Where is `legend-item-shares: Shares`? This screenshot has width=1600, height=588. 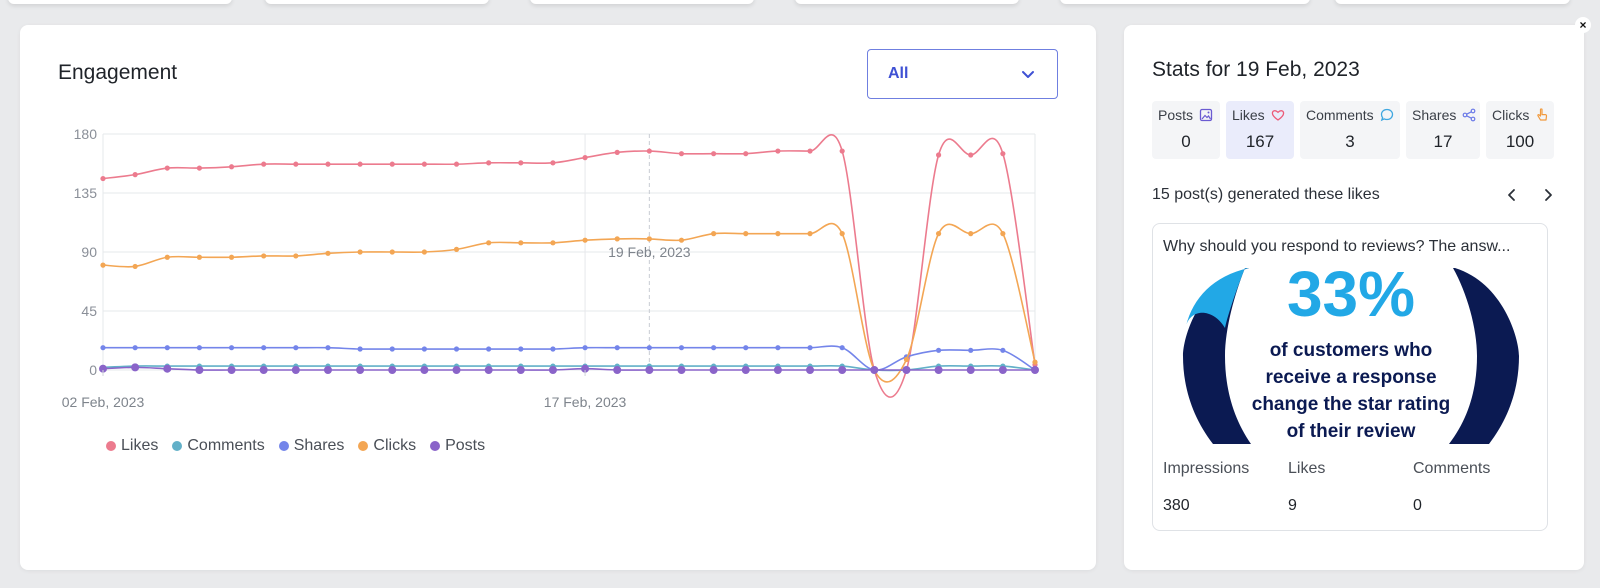
legend-item-shares: Shares is located at coordinates (311, 446).